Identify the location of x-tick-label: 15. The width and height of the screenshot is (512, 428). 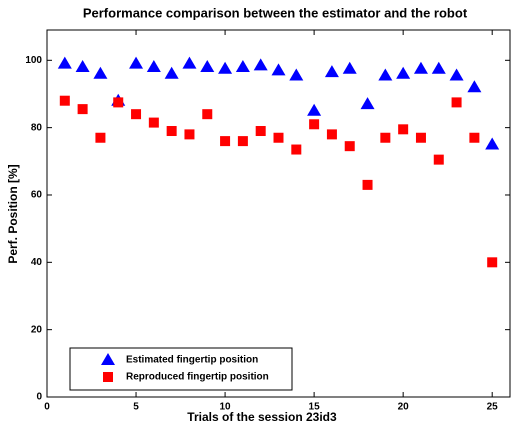
(315, 407).